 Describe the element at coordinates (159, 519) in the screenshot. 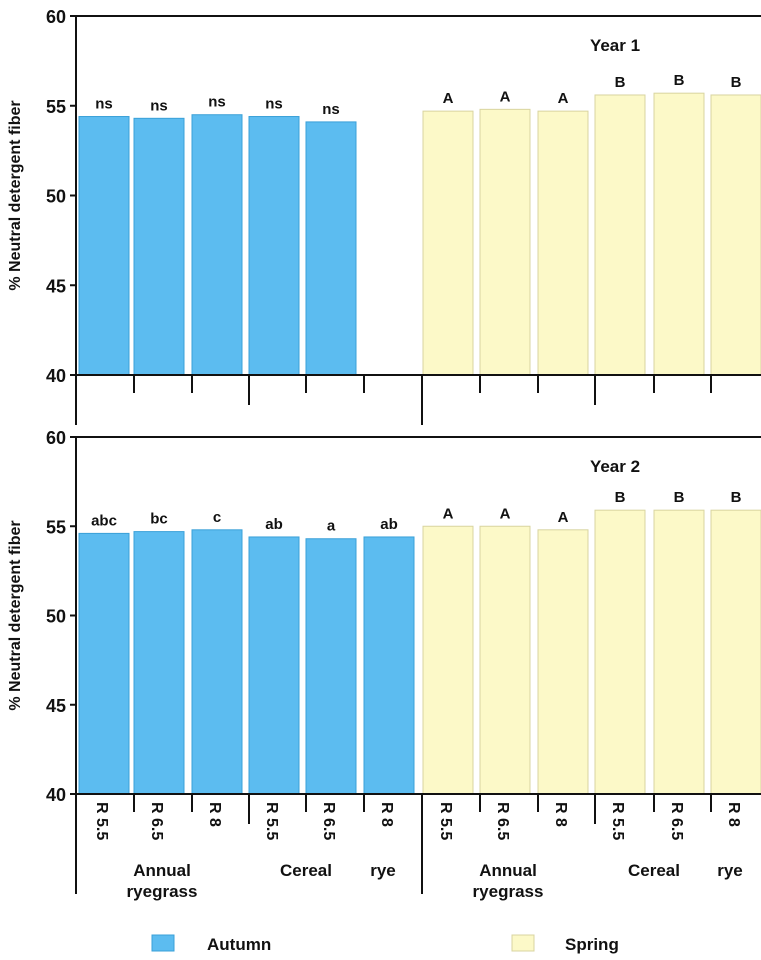

I see `significance-label: bc` at that location.